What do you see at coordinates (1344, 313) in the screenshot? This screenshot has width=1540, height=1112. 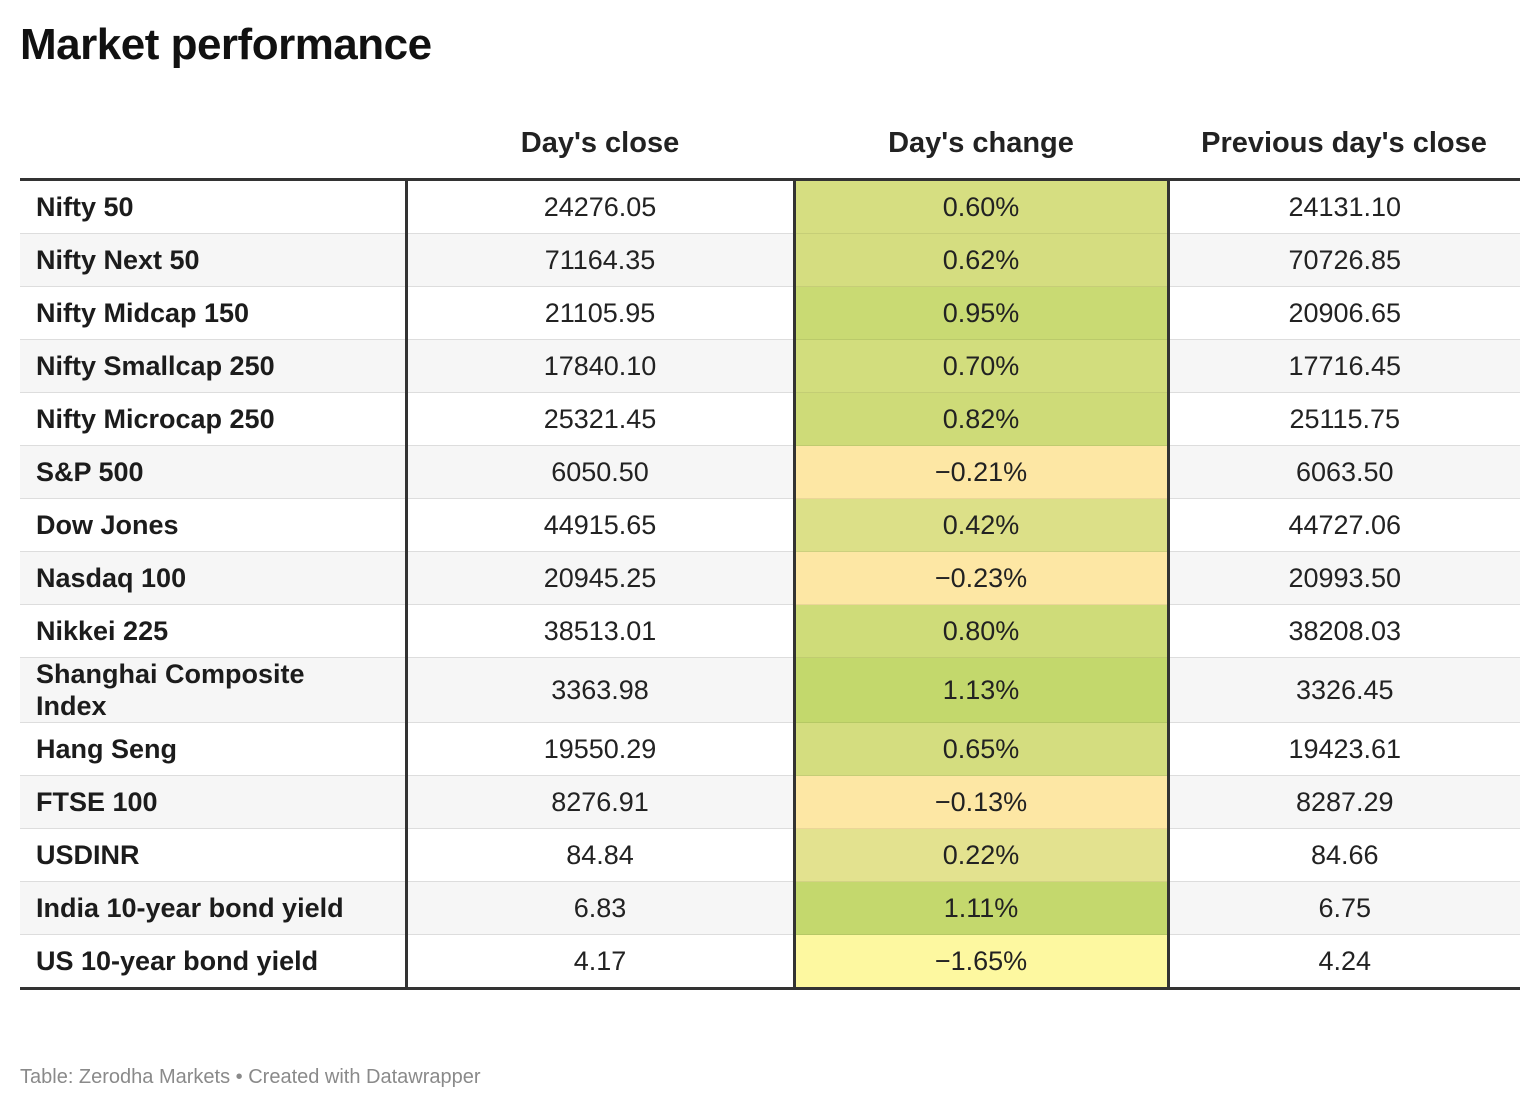 I see `previous-close-cell: 20906.65` at bounding box center [1344, 313].